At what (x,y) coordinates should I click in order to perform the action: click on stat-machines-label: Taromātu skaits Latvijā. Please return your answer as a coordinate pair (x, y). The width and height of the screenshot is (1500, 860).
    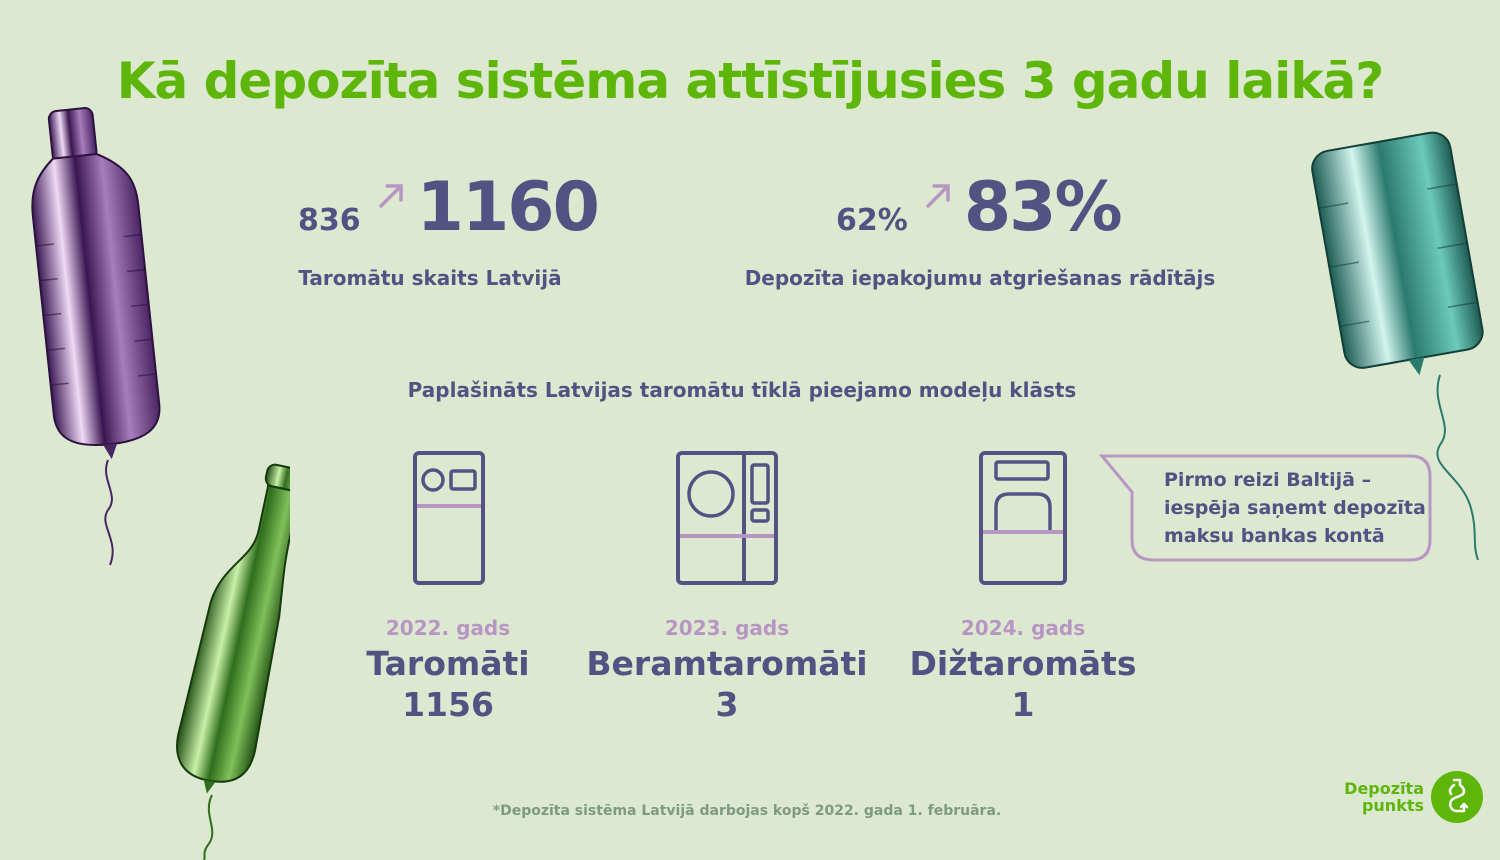
    Looking at the image, I should click on (430, 278).